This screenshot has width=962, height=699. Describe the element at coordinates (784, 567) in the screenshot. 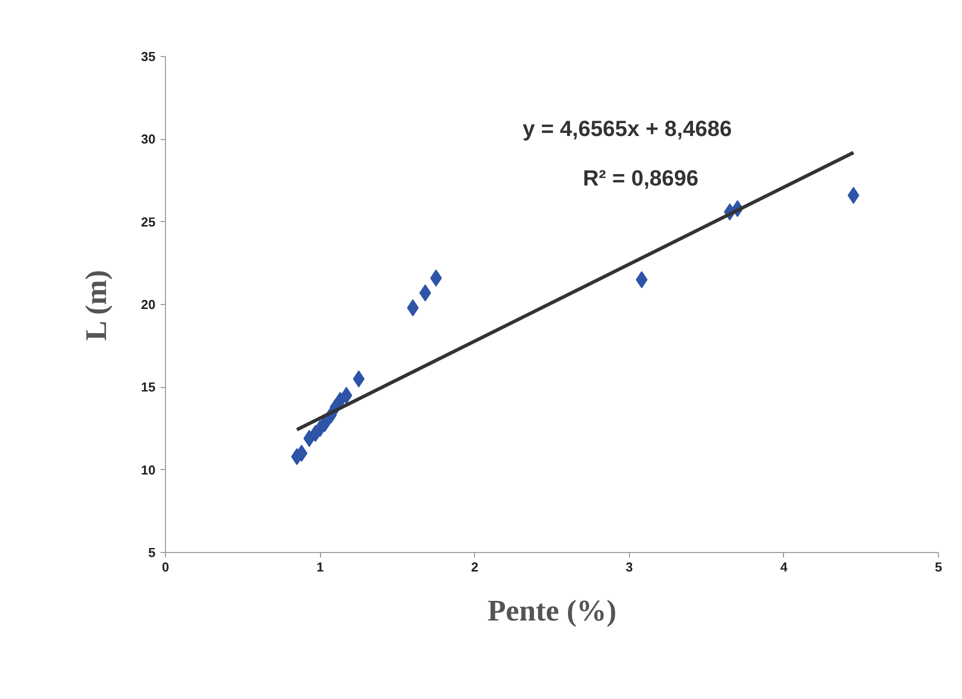

I see `x-tick-label: 4` at that location.